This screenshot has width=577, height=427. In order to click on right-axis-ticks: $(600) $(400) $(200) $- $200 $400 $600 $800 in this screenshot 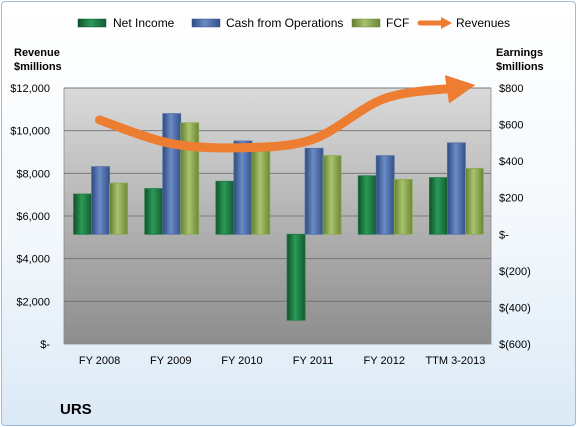, I will do `click(515, 217)`.